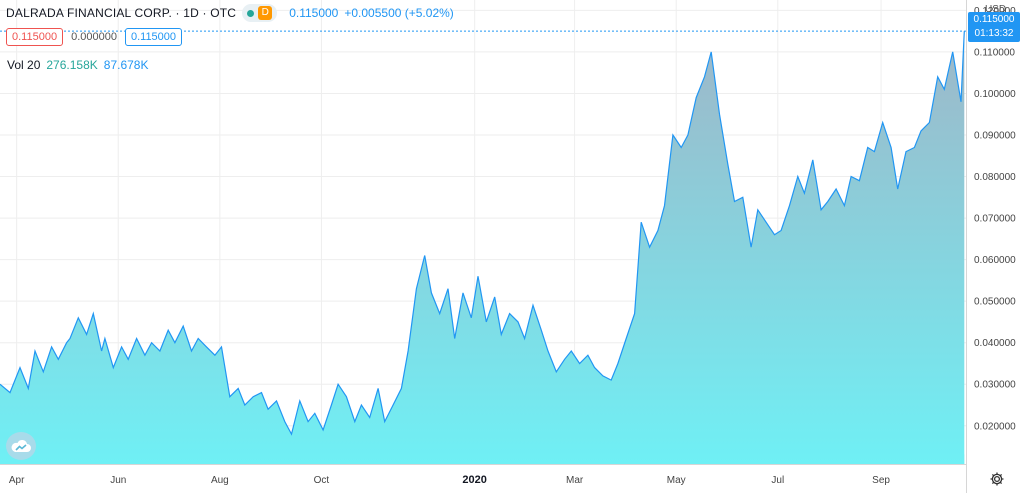 The width and height of the screenshot is (1024, 493). What do you see at coordinates (265, 13) in the screenshot?
I see `data-delay-badge: D` at bounding box center [265, 13].